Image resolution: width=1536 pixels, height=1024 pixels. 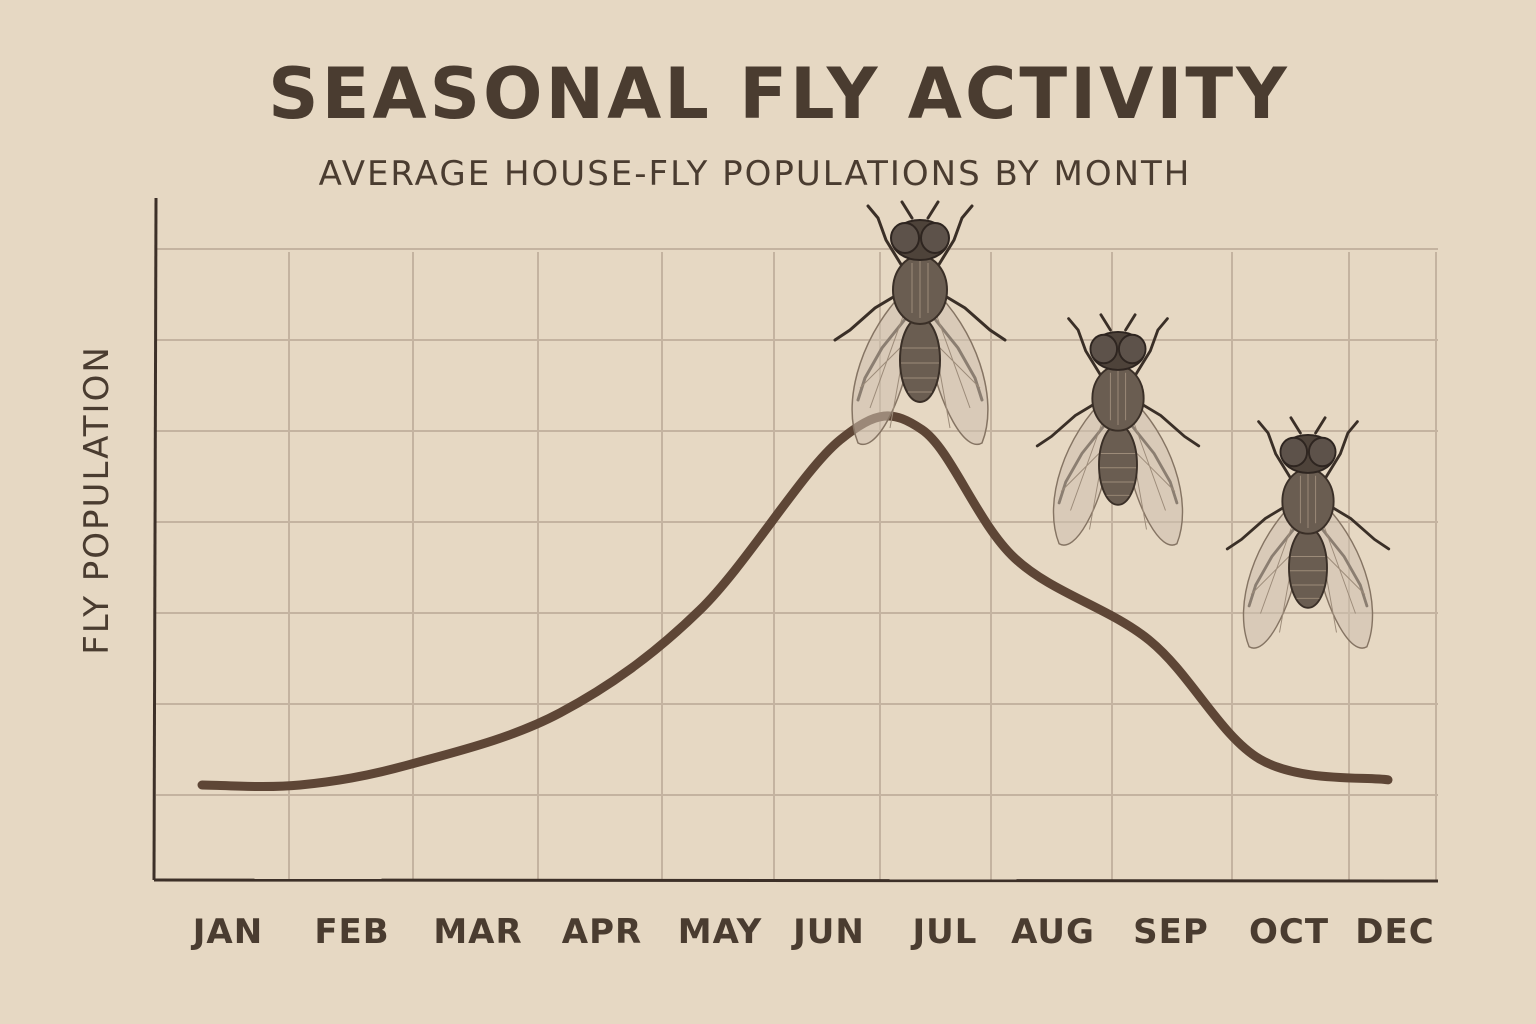 I want to click on x-tick-label-jan: JAN, so click(x=227, y=932).